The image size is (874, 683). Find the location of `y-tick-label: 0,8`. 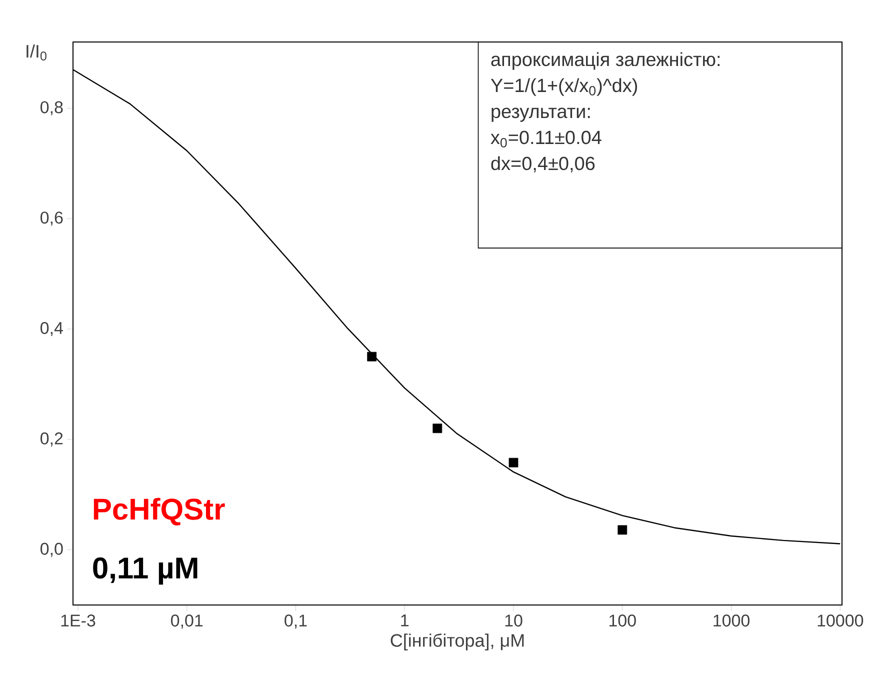

y-tick-label: 0,8 is located at coordinates (51, 108).